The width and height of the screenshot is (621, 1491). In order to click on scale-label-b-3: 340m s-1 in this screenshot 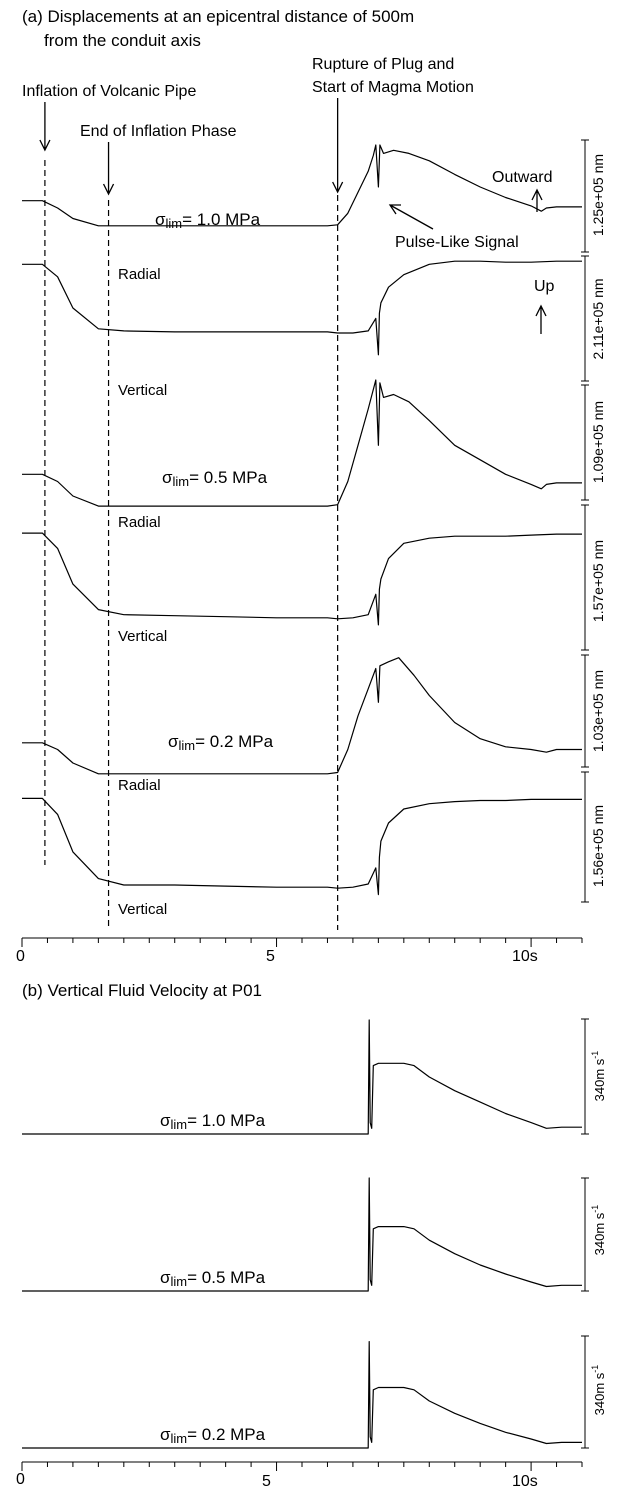, I will do `click(598, 1390)`.